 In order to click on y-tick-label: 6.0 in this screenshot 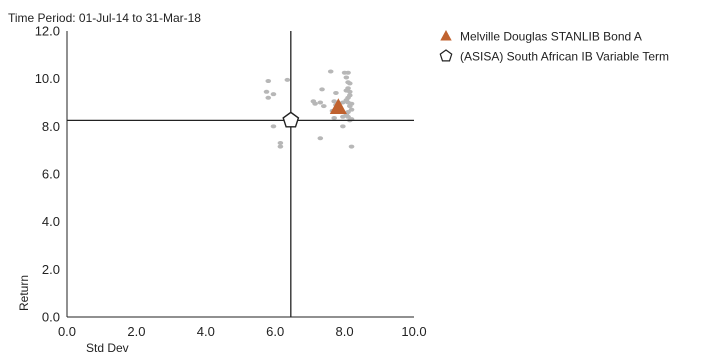, I will do `click(51, 174)`.